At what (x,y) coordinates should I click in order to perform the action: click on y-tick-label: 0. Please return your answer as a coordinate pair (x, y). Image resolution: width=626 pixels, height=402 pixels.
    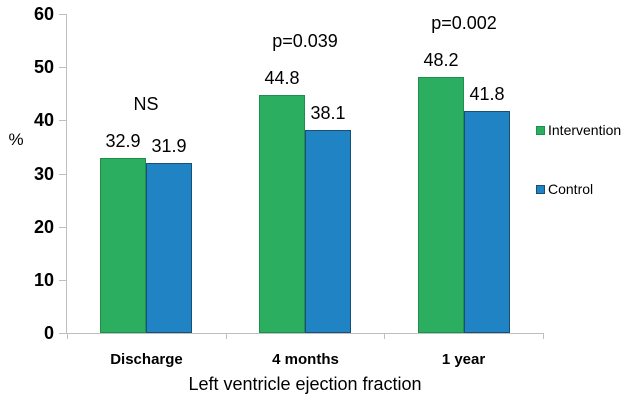
    Looking at the image, I should click on (48, 333).